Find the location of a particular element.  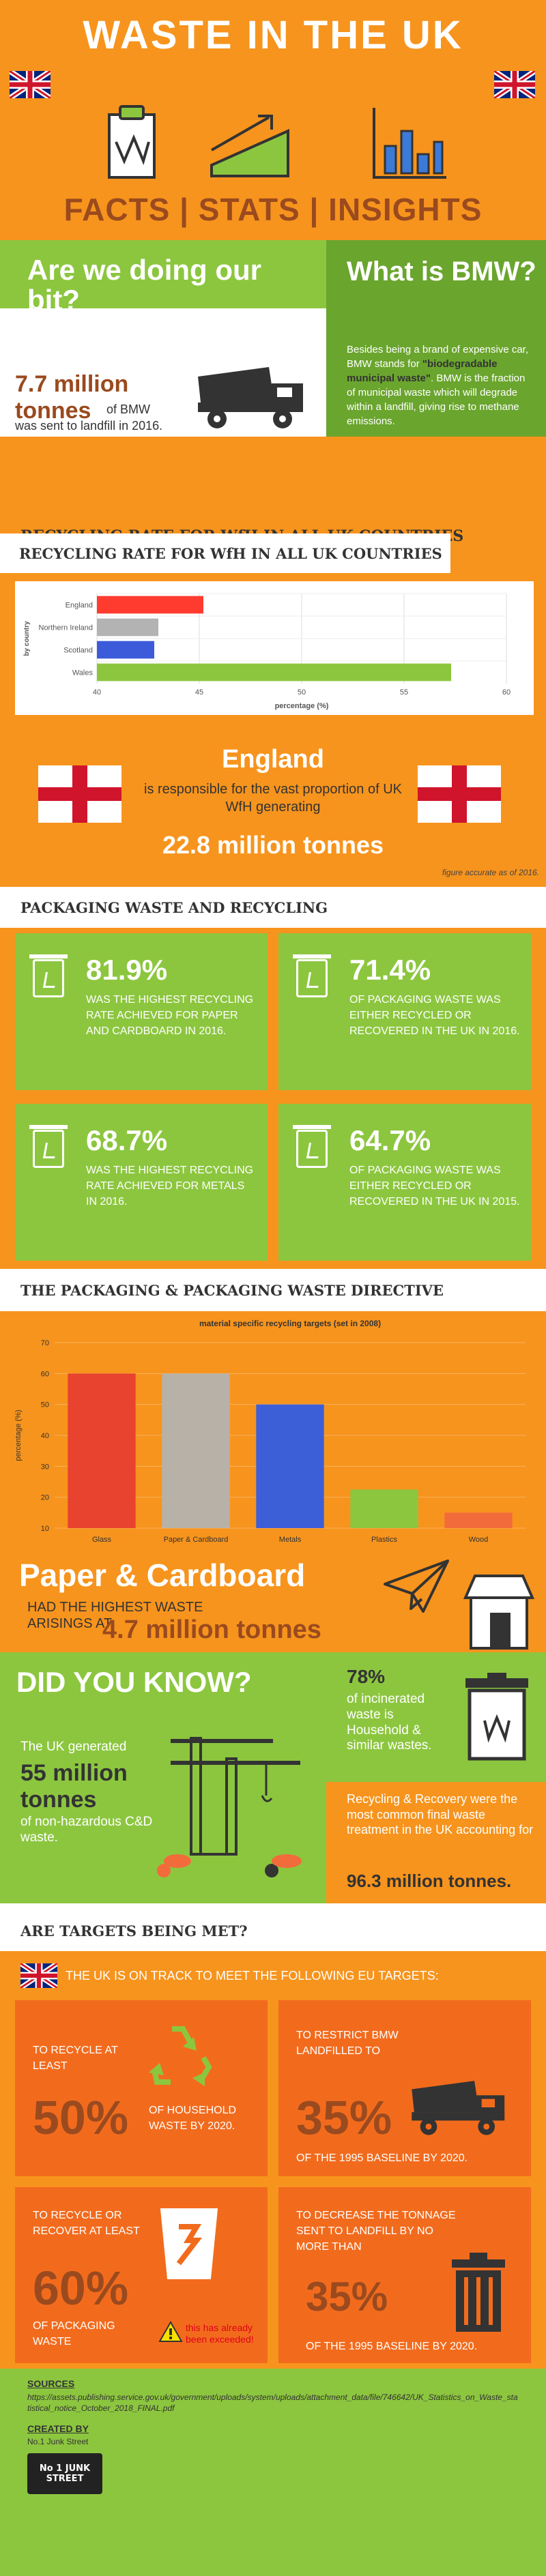

recovery-stat: 96.3 million tonnes. is located at coordinates (429, 1881).